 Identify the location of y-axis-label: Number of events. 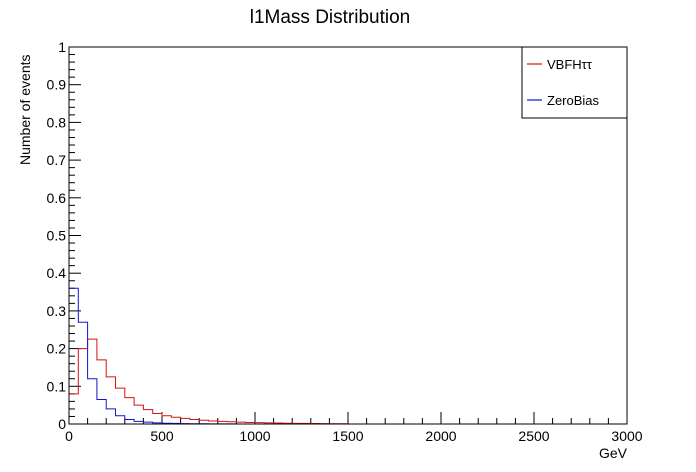
(25, 110).